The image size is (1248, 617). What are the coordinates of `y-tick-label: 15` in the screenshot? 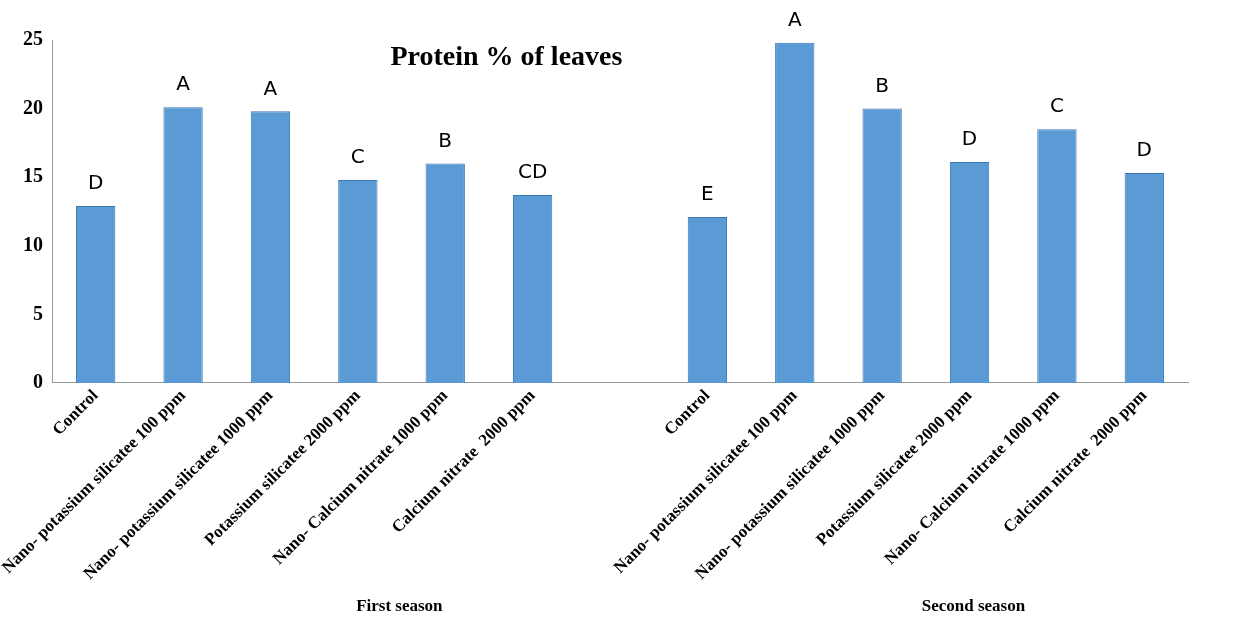 It's located at (33, 175).